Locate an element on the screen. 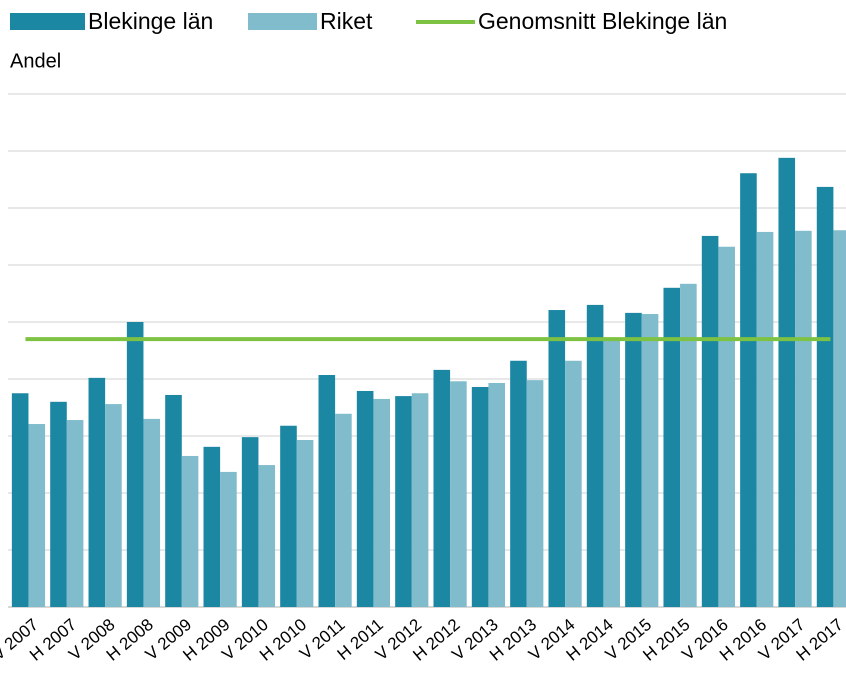 This screenshot has height=692, width=846. legend-label: Genomsnitt Blekinge län is located at coordinates (602, 21).